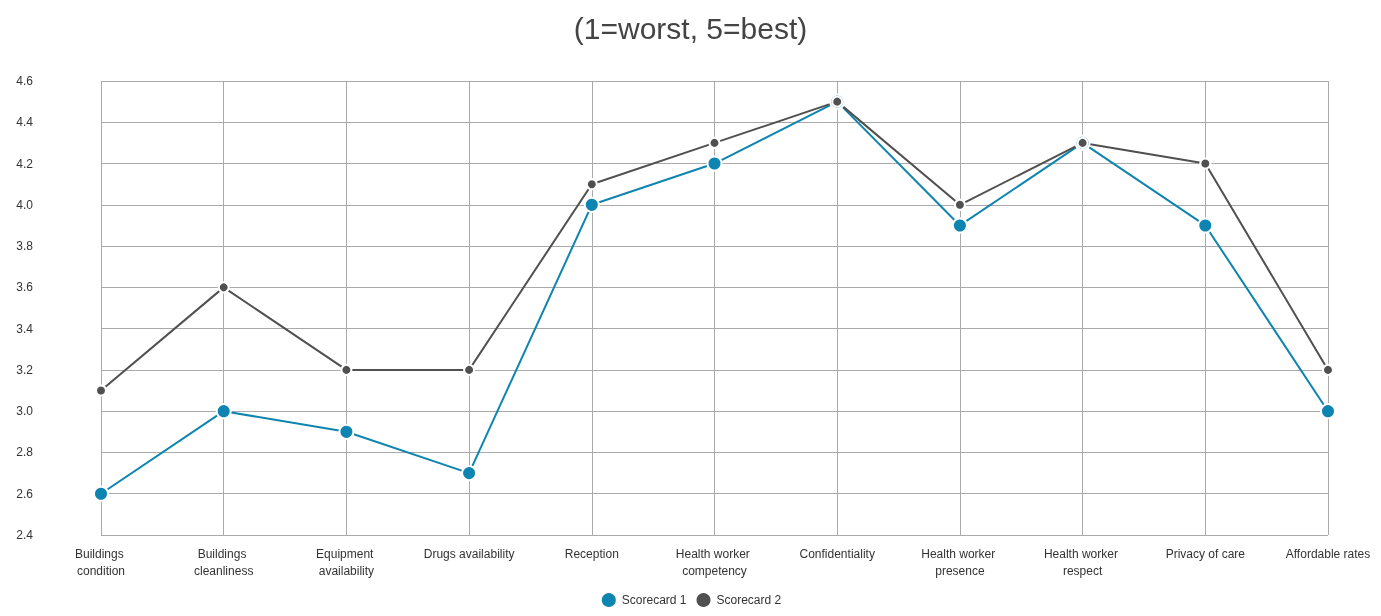 The image size is (1381, 616). I want to click on x-tick-label: Reception, so click(591, 553).